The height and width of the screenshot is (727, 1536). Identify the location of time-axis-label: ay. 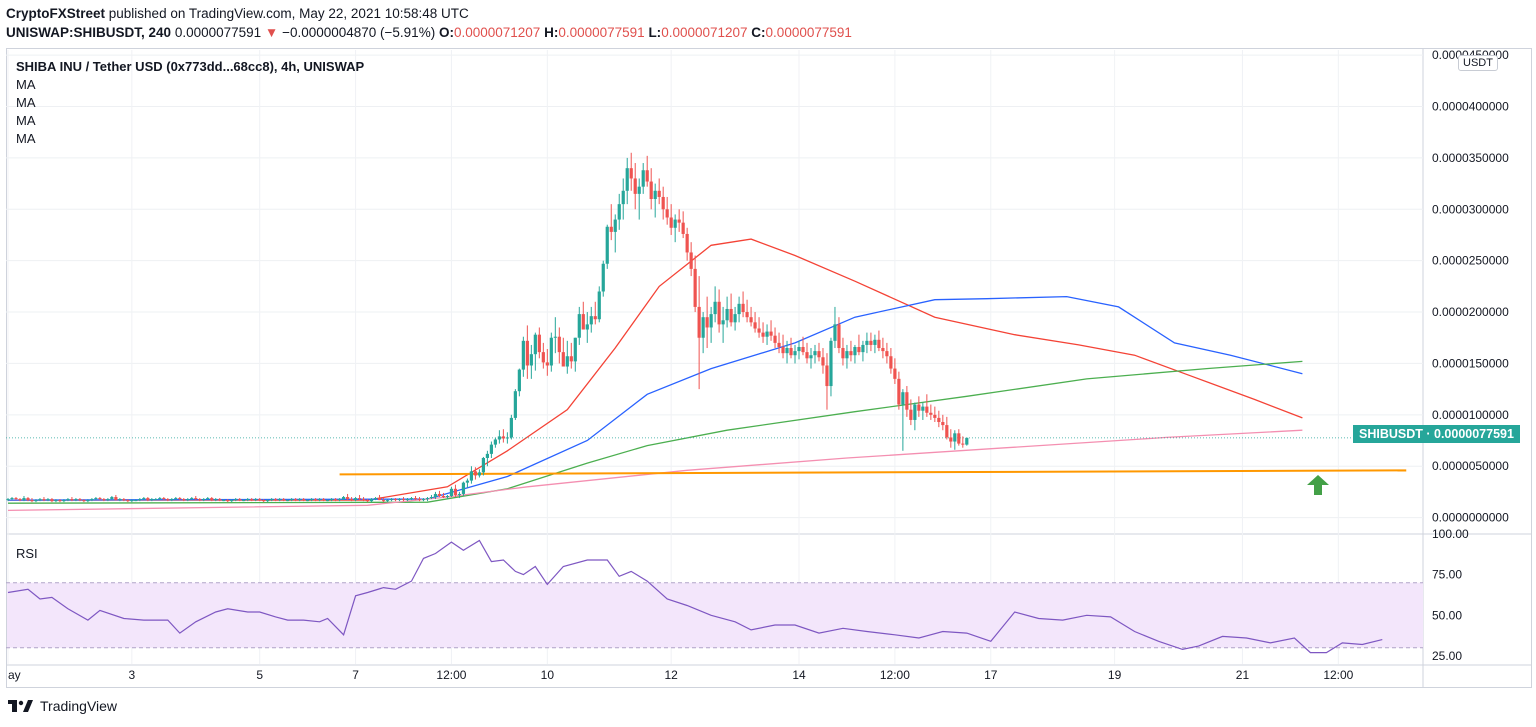
(14, 675).